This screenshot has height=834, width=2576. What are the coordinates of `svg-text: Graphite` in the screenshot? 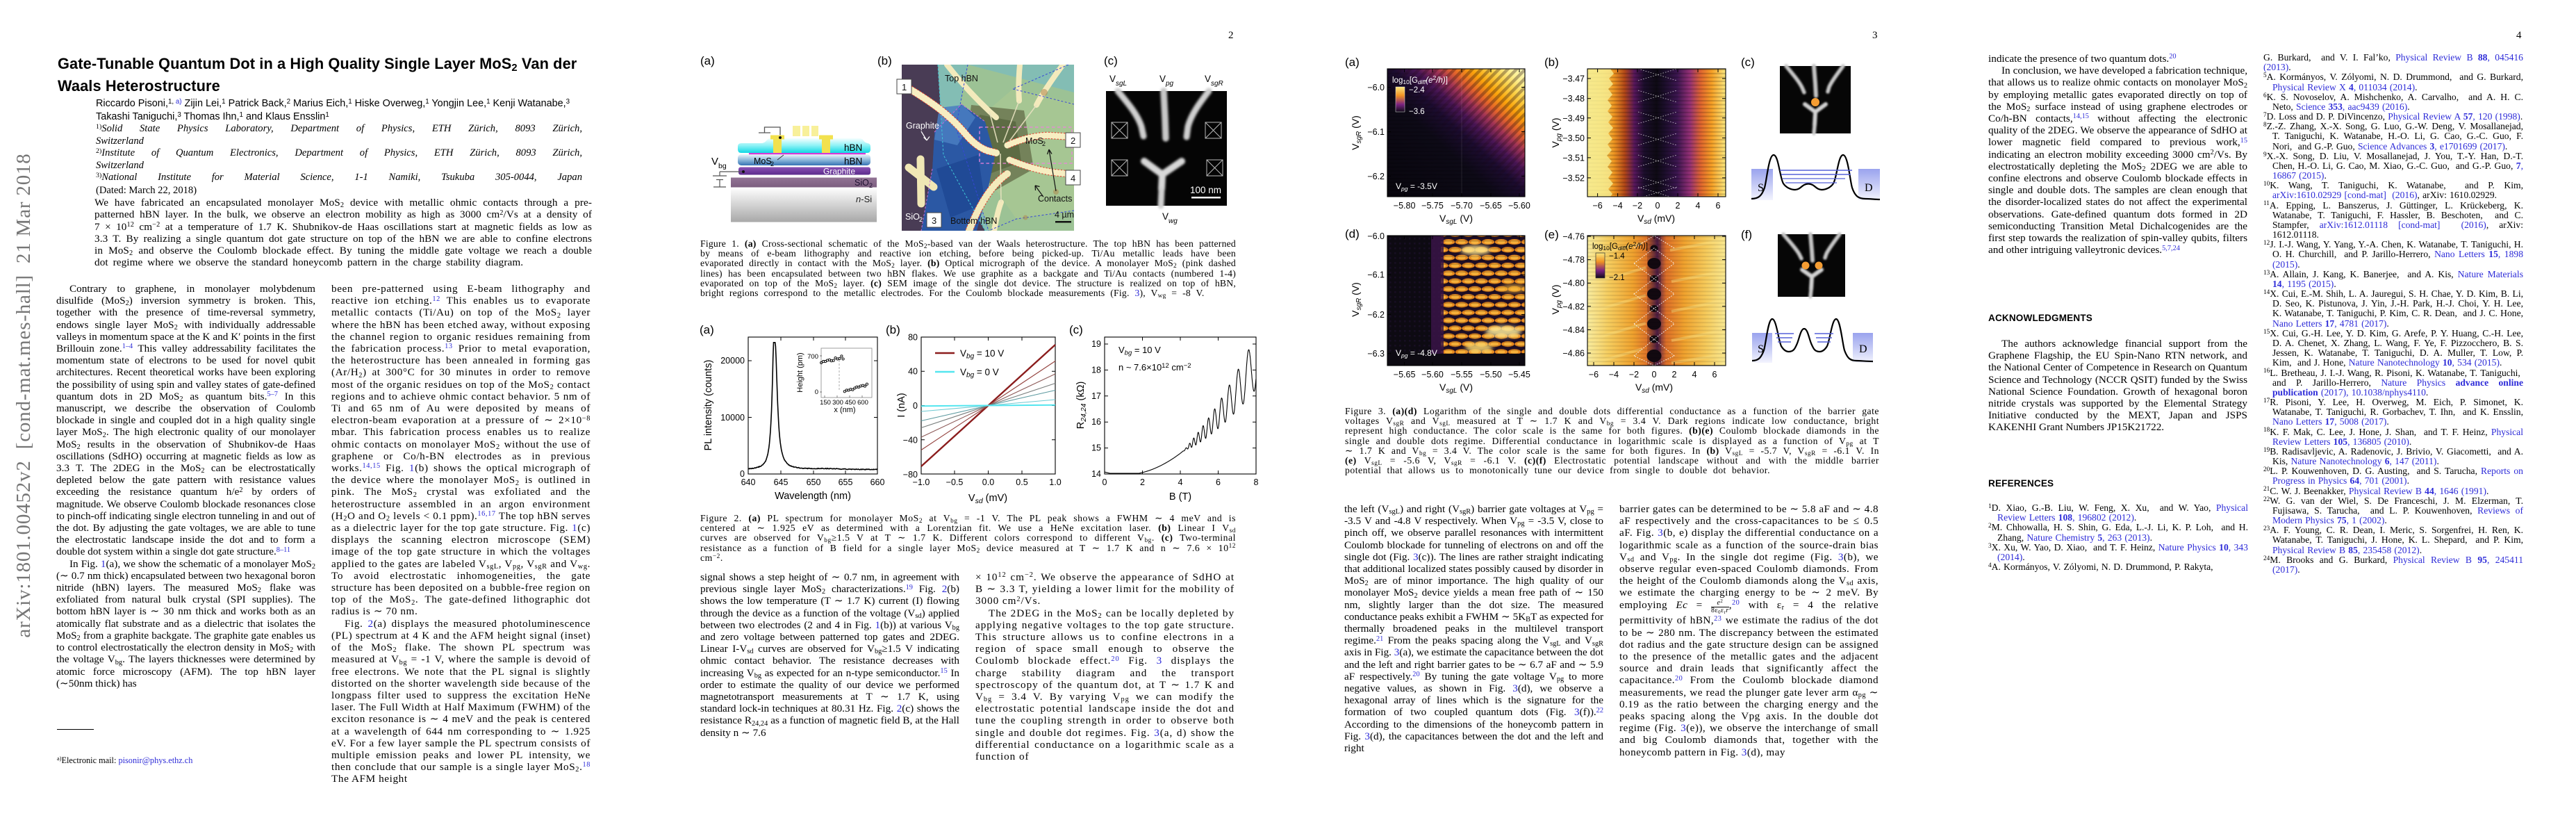 It's located at (839, 172).